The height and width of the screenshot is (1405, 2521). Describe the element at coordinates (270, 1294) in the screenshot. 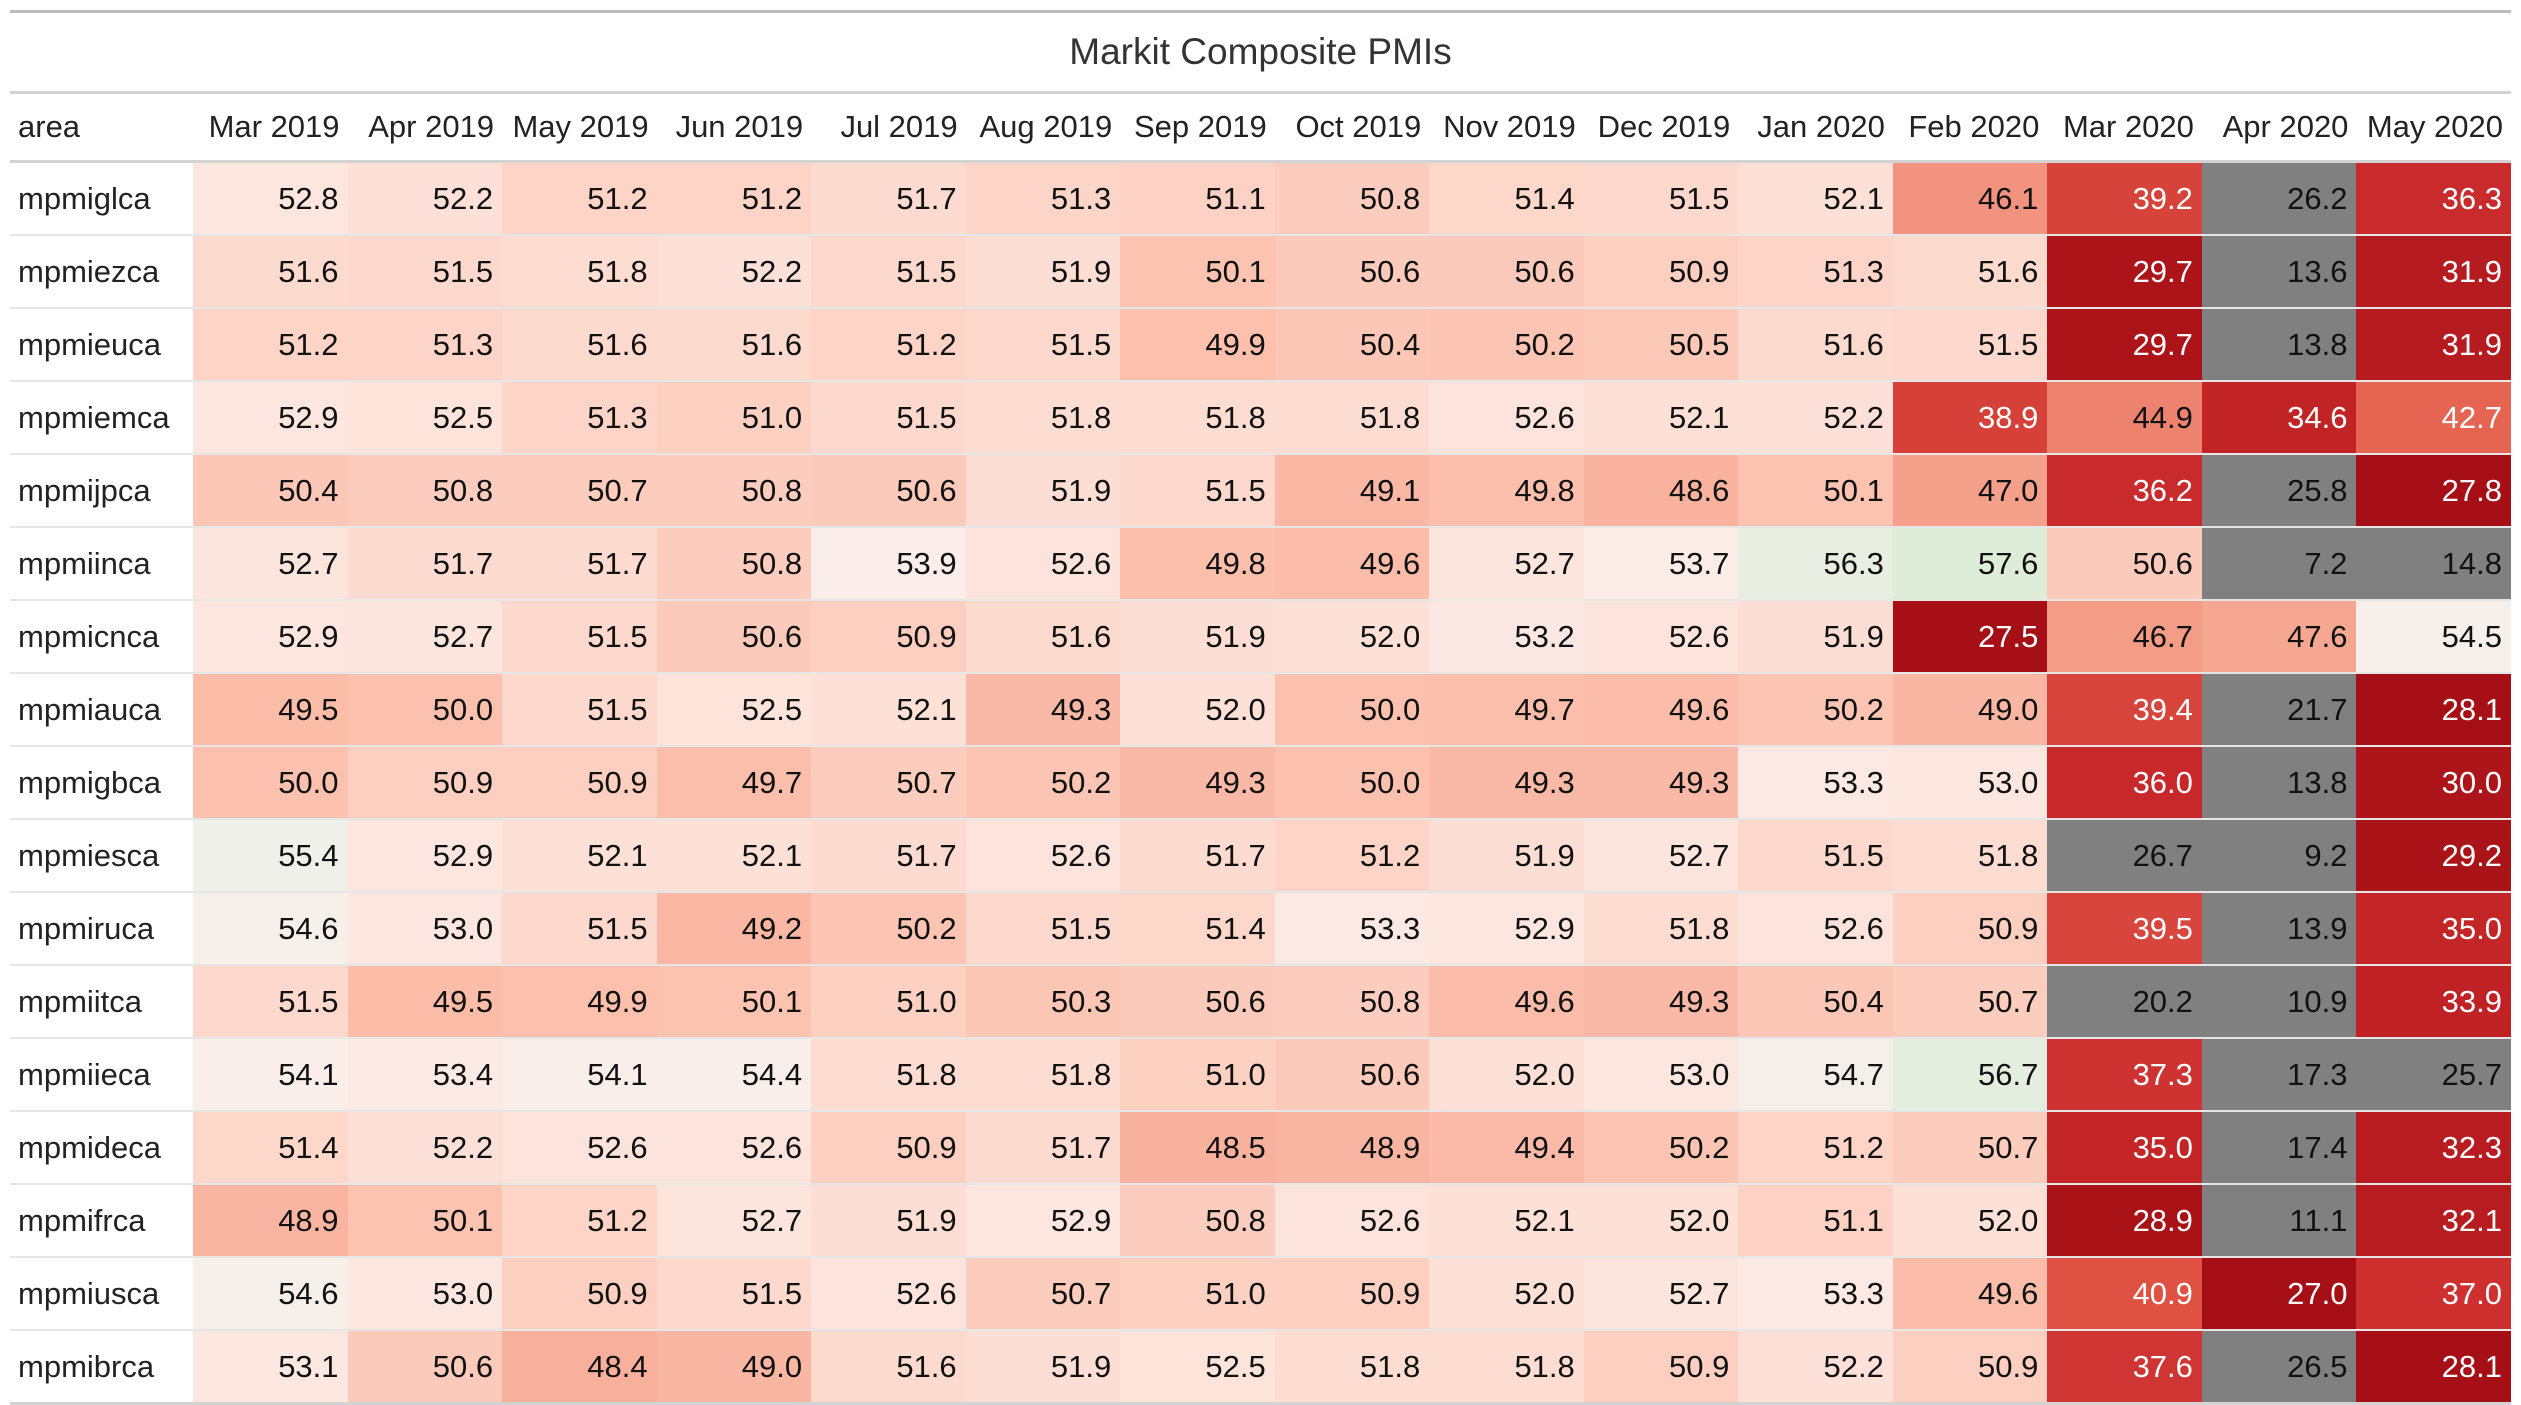

I see `value-cell: 54.6` at that location.